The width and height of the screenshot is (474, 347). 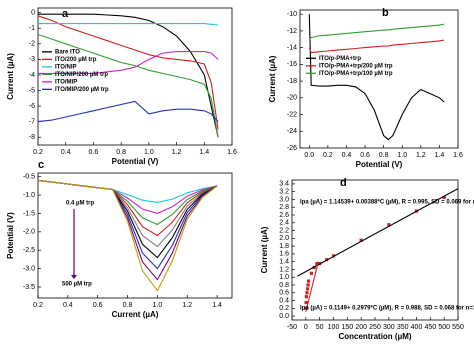 I want to click on y-tick-label: 0.0, so click(x=284, y=316).